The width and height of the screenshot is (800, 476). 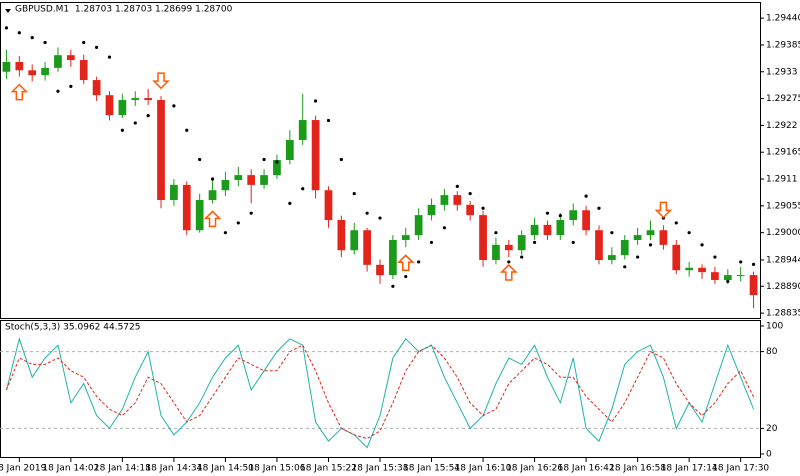 What do you see at coordinates (72, 328) in the screenshot?
I see `indicator-title: Stoch(5,3,3) 35.0962 44.5725` at bounding box center [72, 328].